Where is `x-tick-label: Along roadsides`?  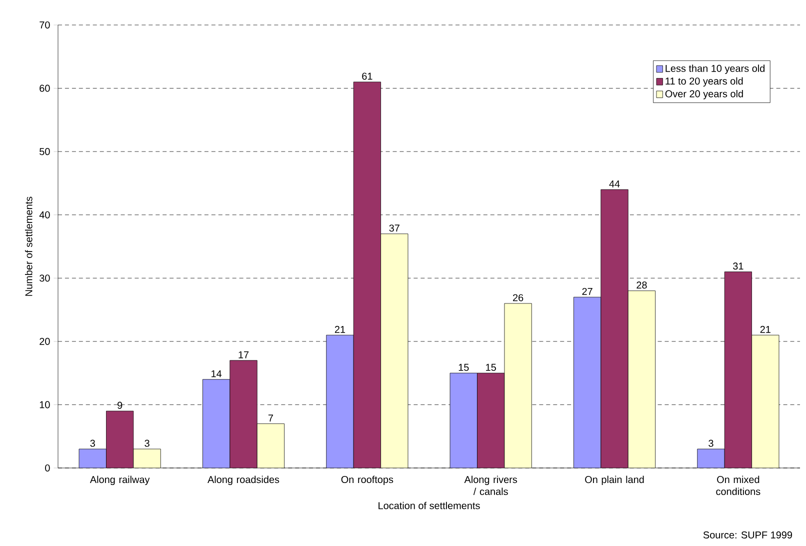
x-tick-label: Along roadsides is located at coordinates (244, 481).